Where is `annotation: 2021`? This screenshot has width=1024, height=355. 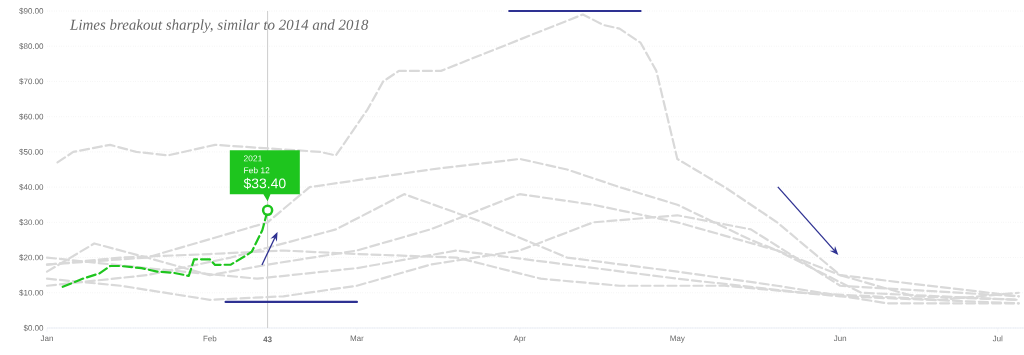 annotation: 2021 is located at coordinates (252, 158).